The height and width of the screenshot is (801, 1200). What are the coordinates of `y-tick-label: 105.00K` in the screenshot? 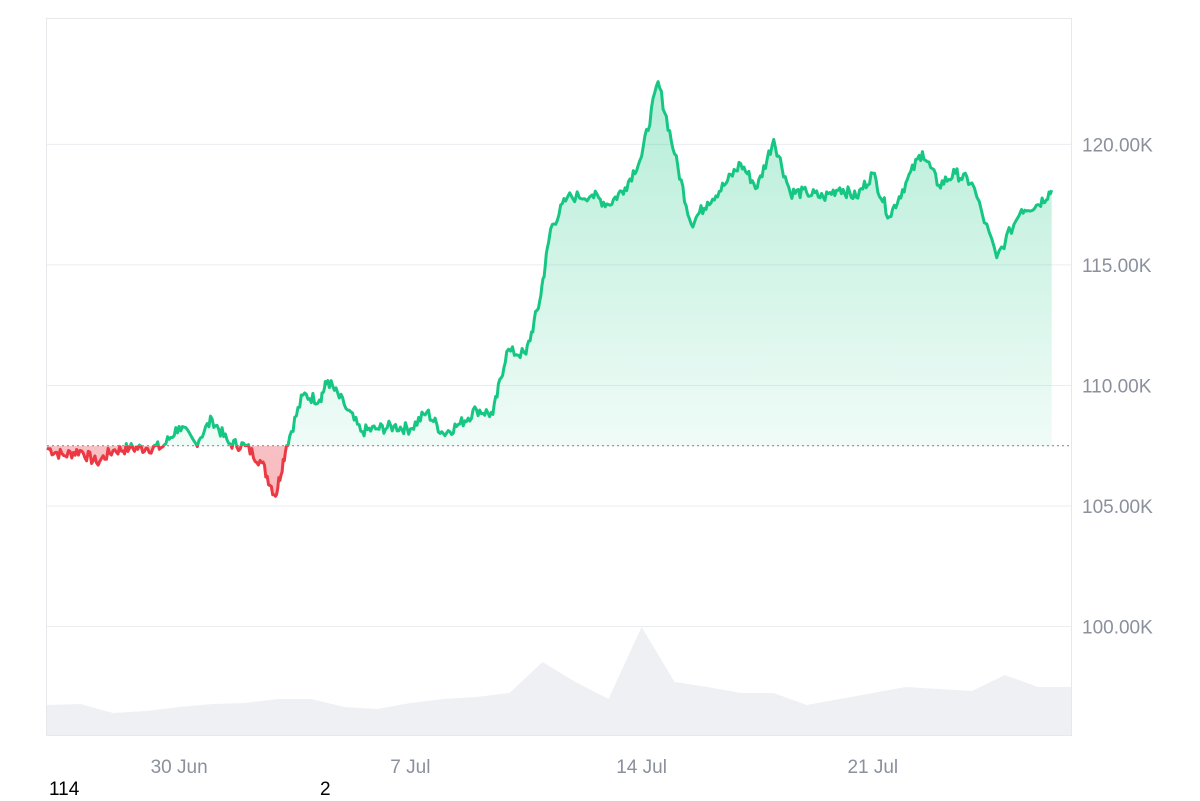 It's located at (1117, 507).